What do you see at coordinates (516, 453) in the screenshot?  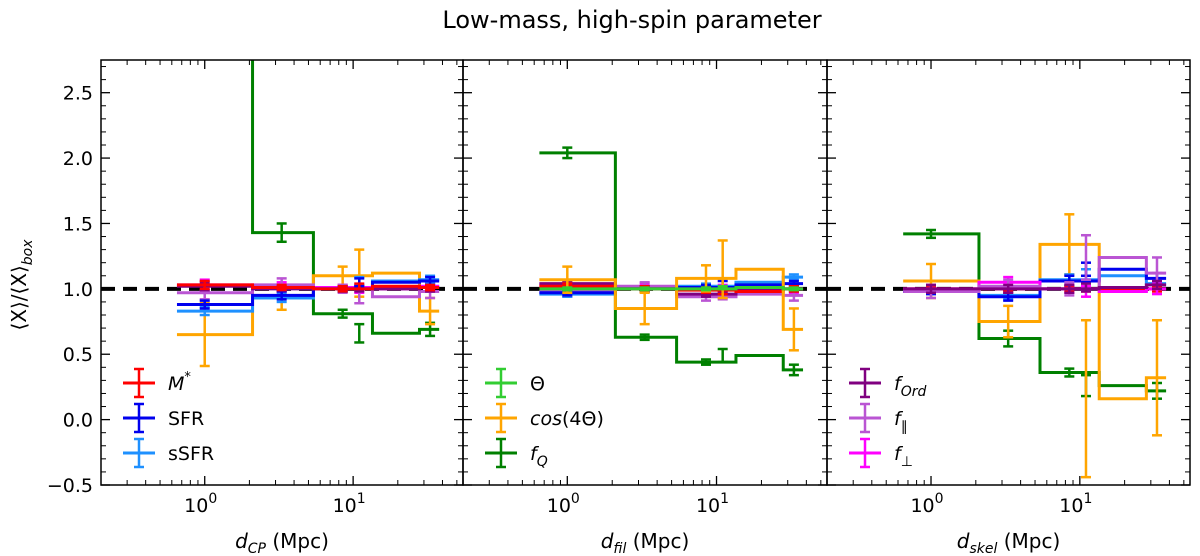 I see `legend-item-fQ: fQ` at bounding box center [516, 453].